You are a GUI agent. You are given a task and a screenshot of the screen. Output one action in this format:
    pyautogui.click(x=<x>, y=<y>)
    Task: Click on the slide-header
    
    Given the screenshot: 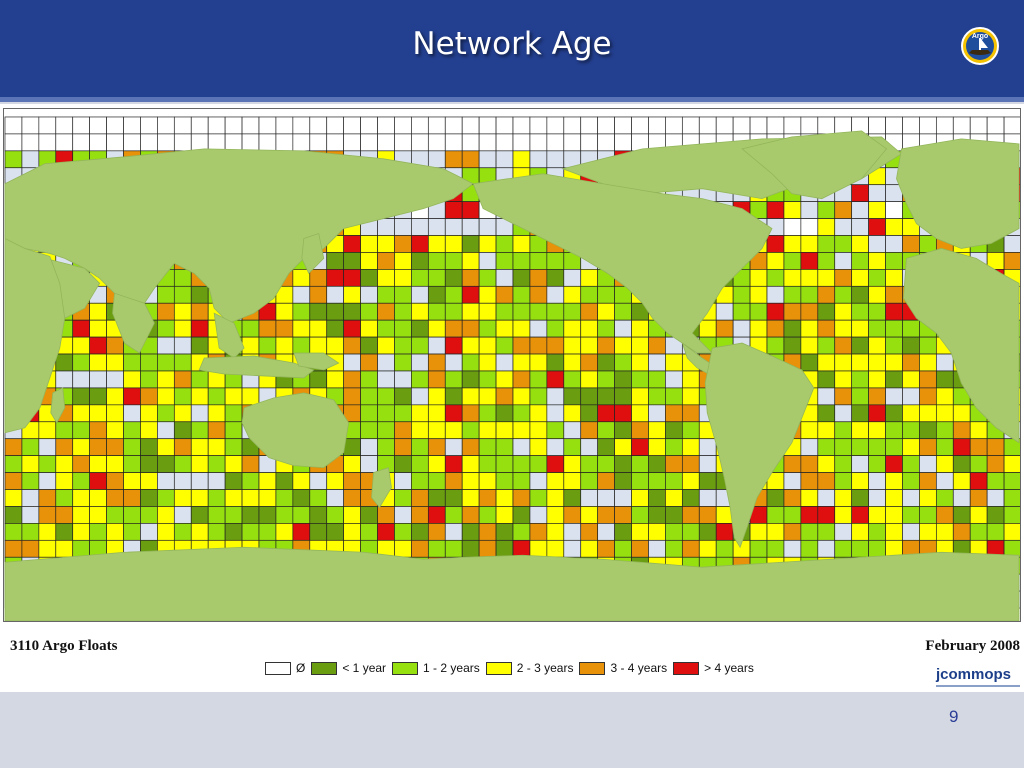 What is the action you would take?
    pyautogui.click(x=512, y=48)
    